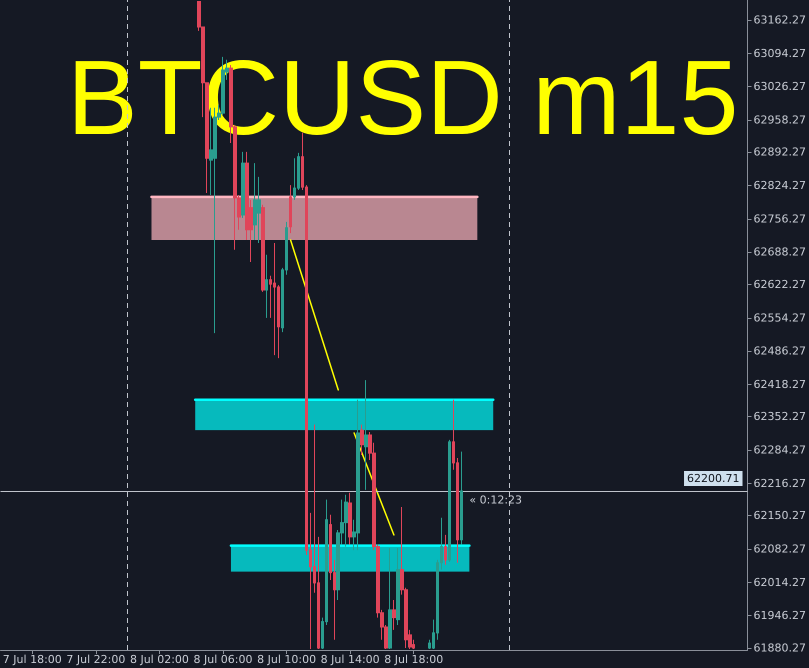 Image resolution: width=809 pixels, height=668 pixels. Describe the element at coordinates (780, 185) in the screenshot. I see `y-tick-label: 62824.27` at that location.